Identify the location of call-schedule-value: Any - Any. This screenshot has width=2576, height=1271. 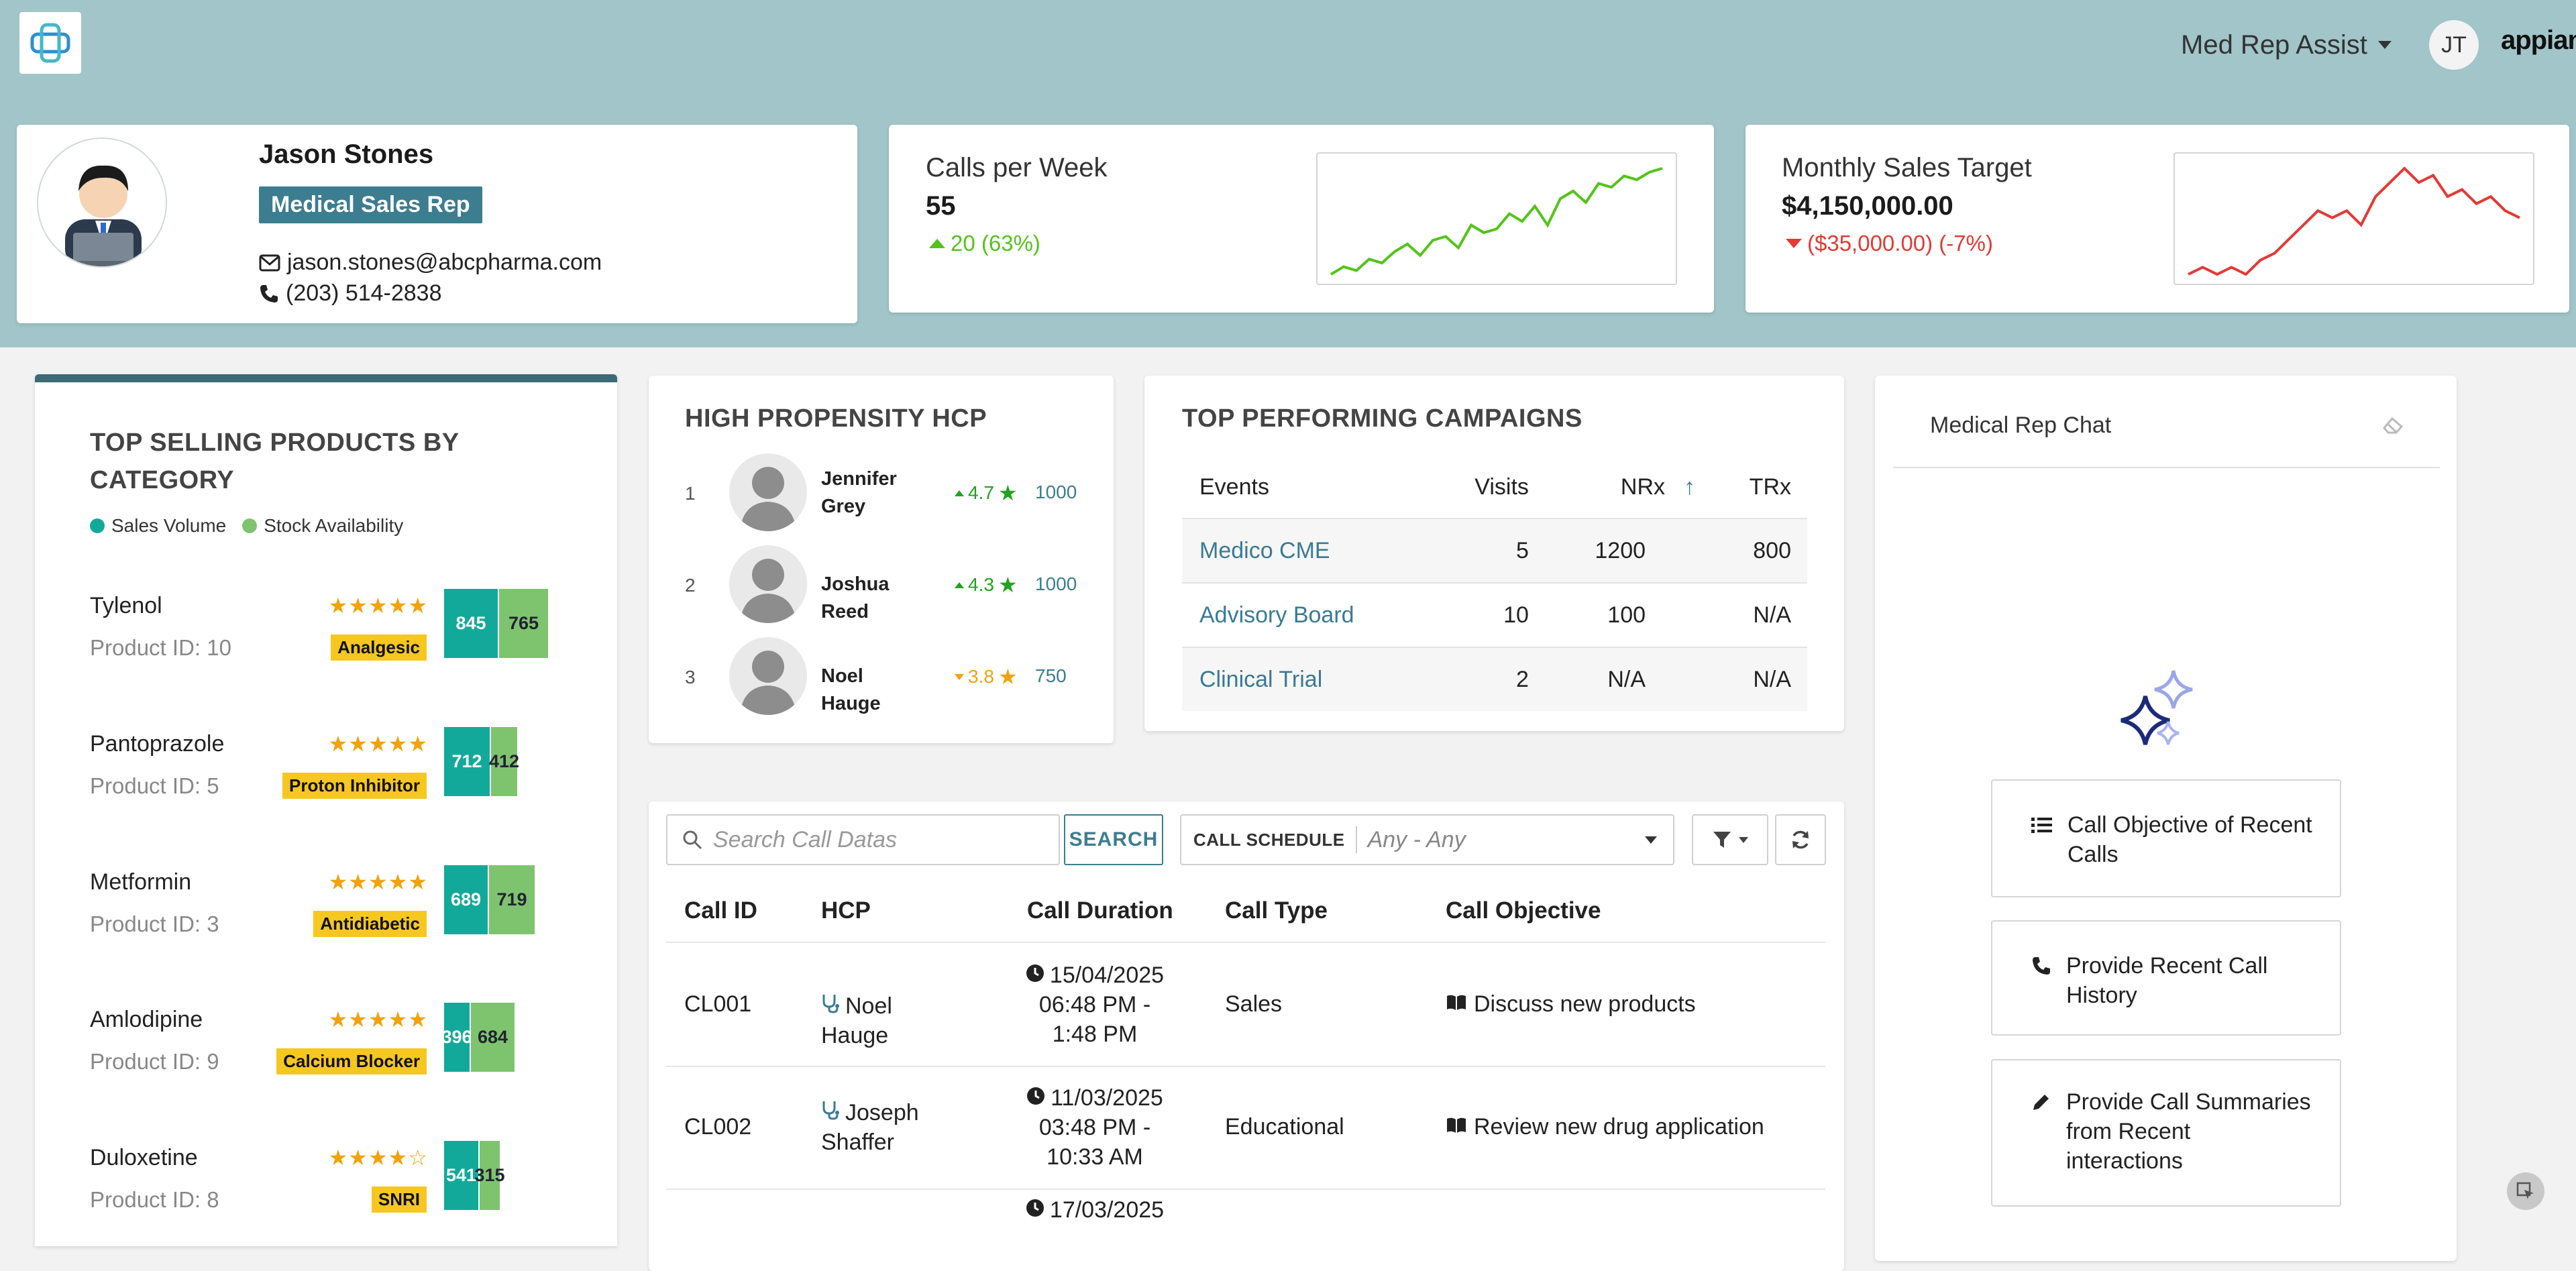
(1416, 839).